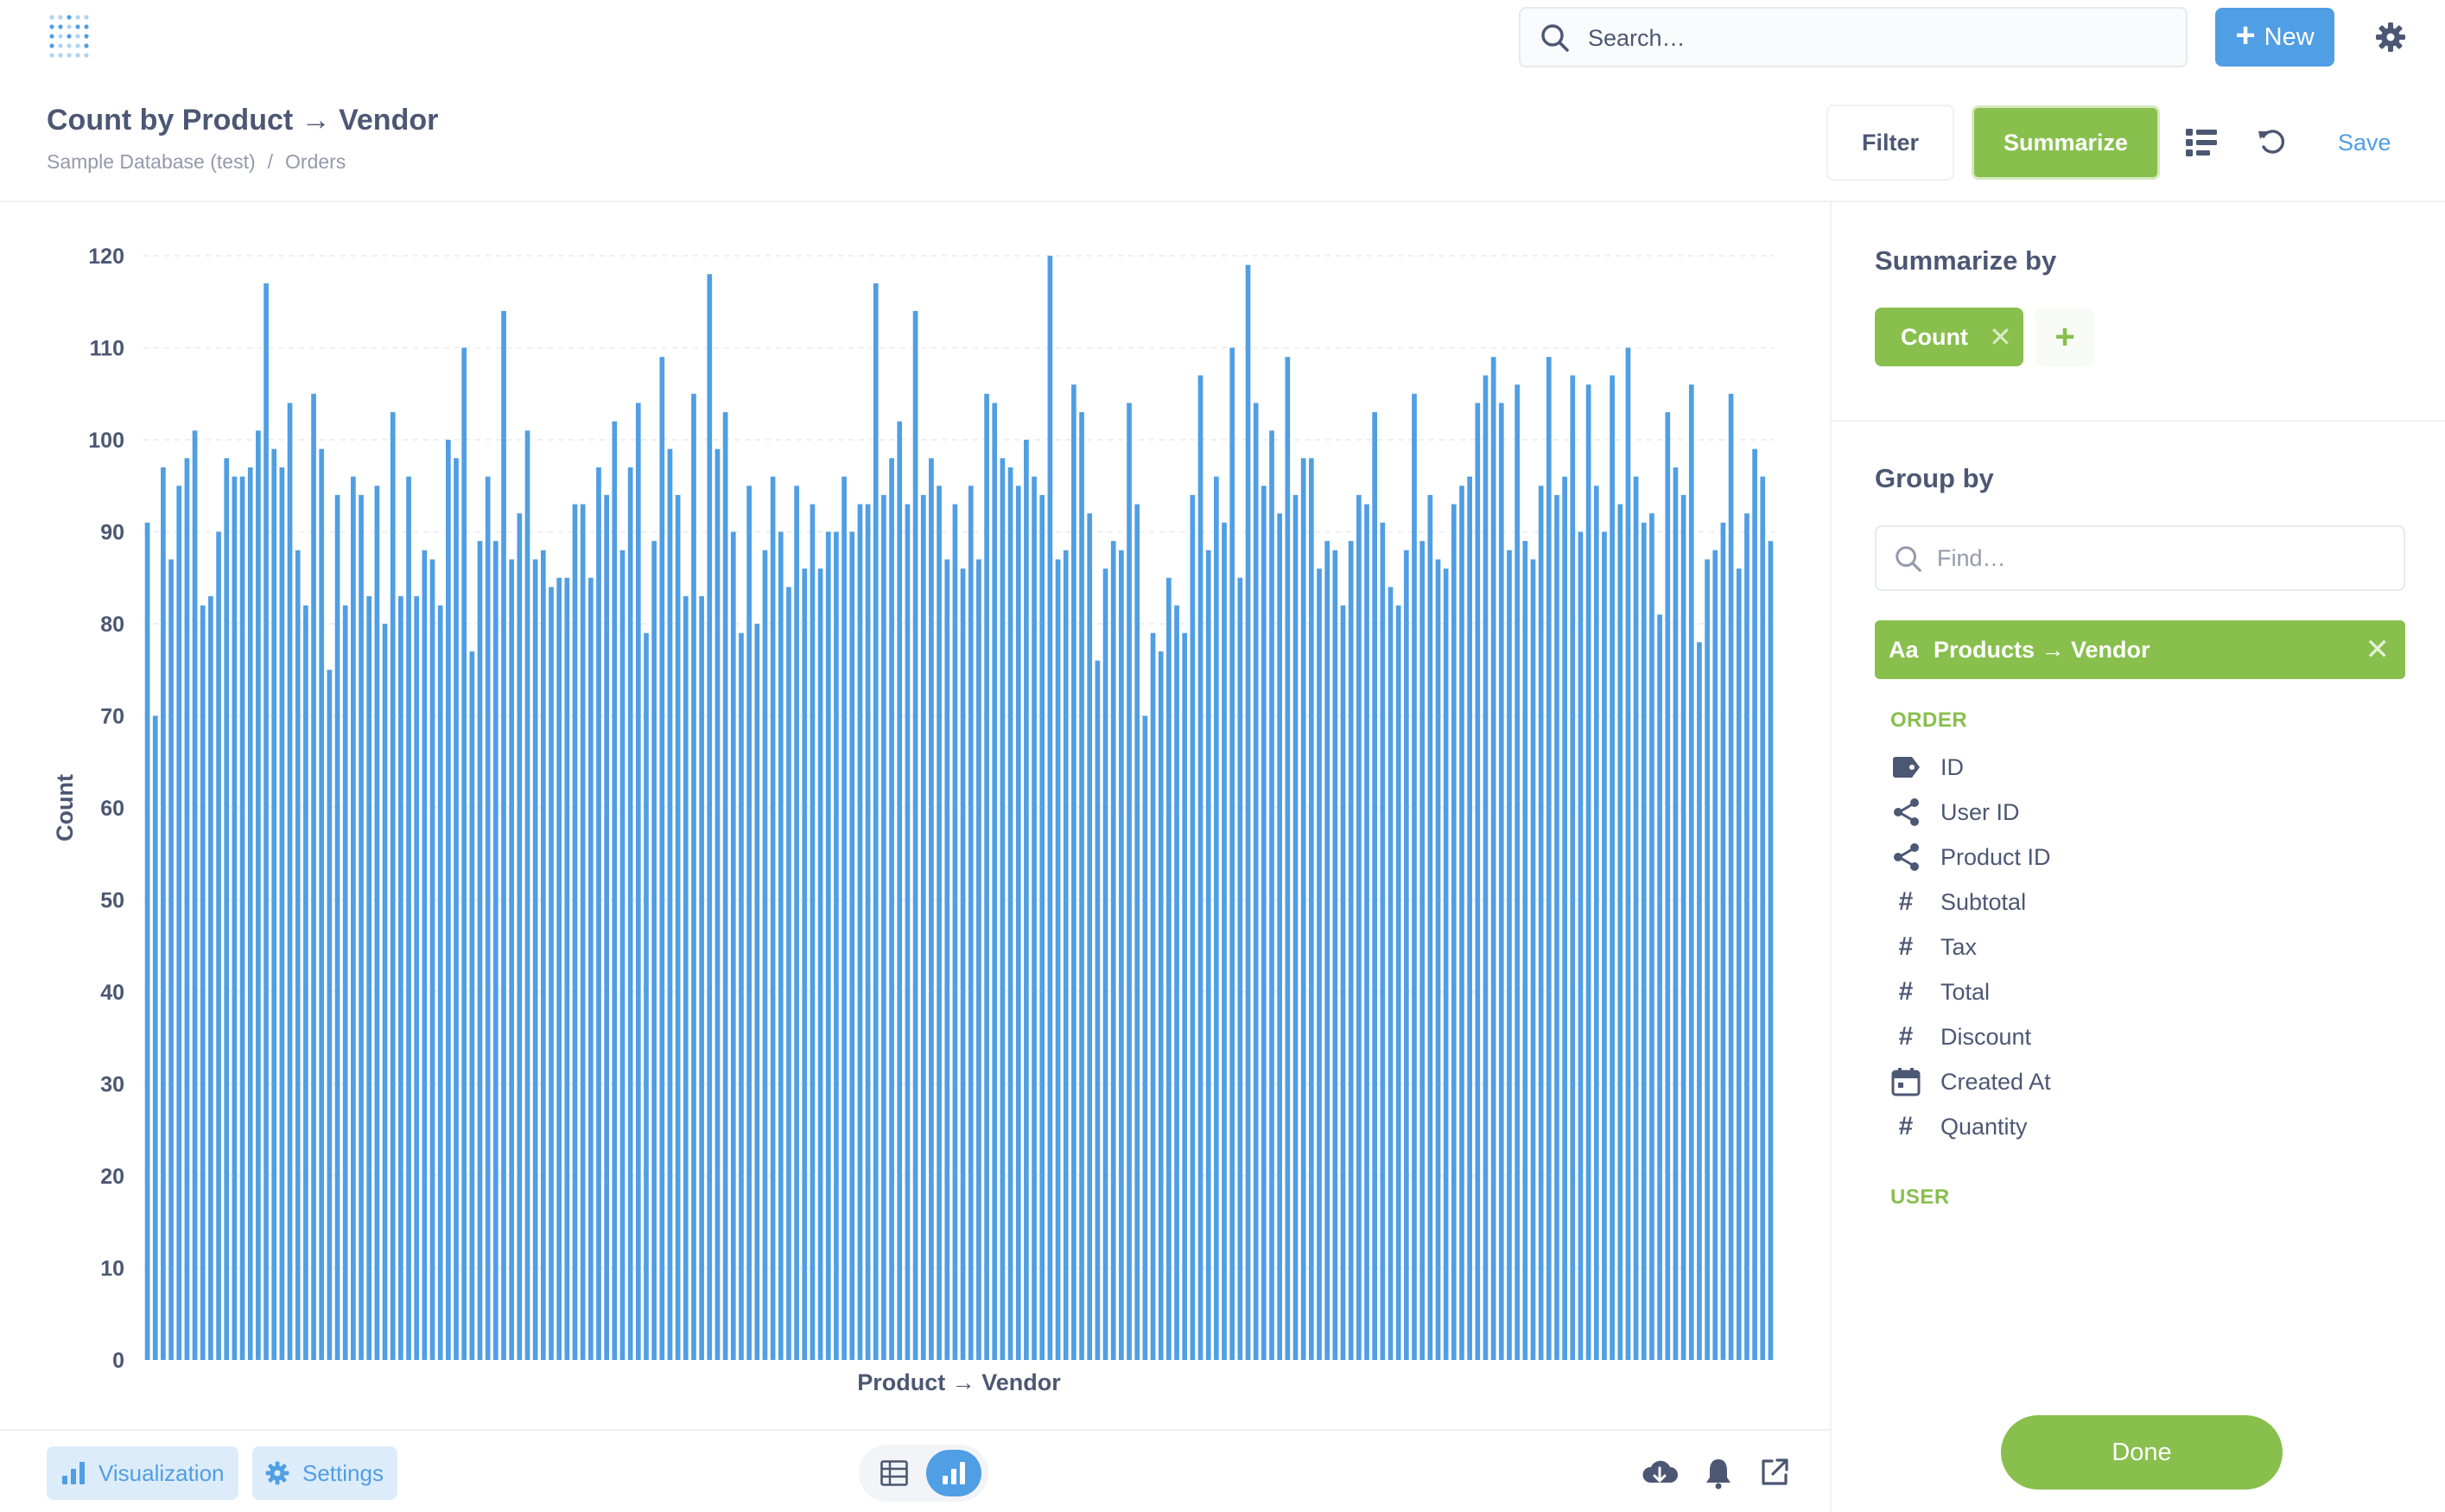  I want to click on search-input, so click(1873, 38).